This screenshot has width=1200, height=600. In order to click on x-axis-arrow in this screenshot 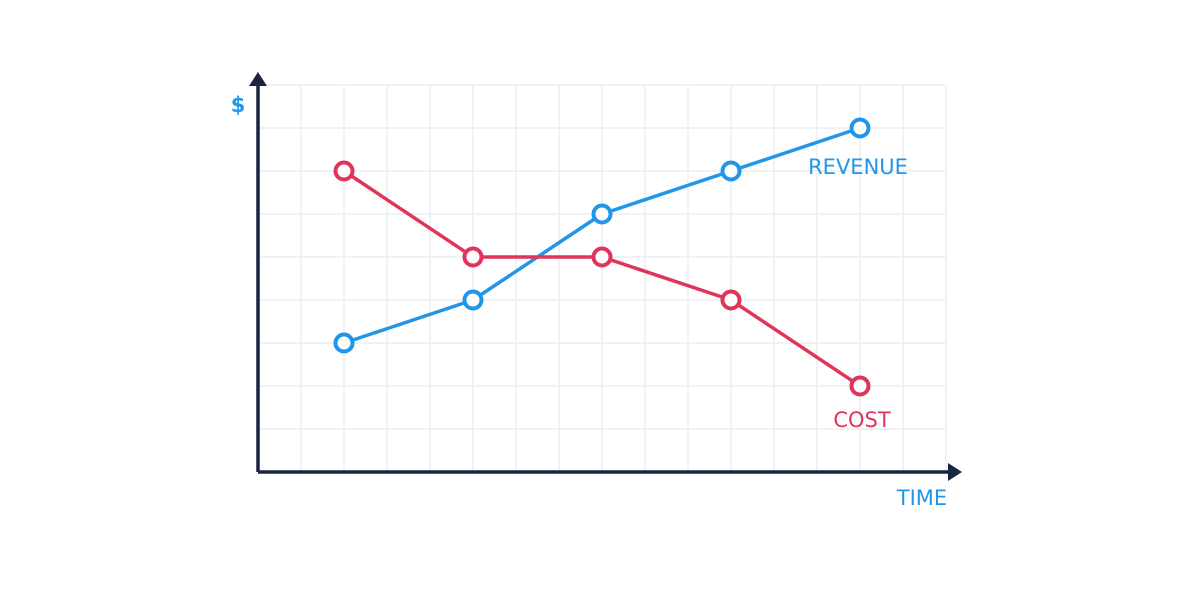, I will do `click(955, 472)`.